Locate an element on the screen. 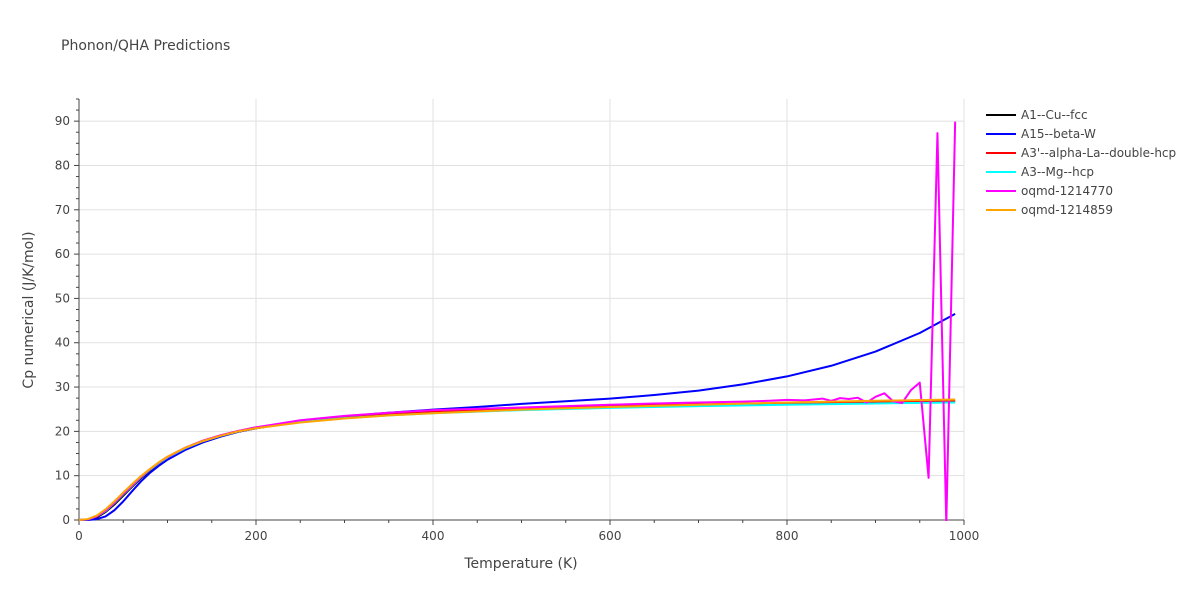 This screenshot has height=600, width=1200. legend-label-1: A15--beta-W is located at coordinates (1058, 134).